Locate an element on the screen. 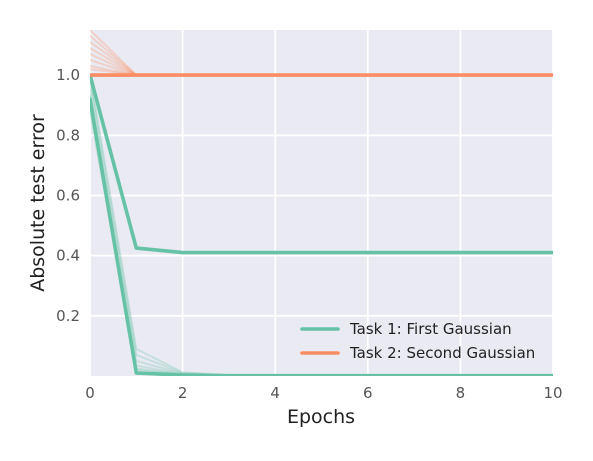 Image resolution: width=593 pixels, height=461 pixels. x-tick-label: 0 is located at coordinates (90, 393).